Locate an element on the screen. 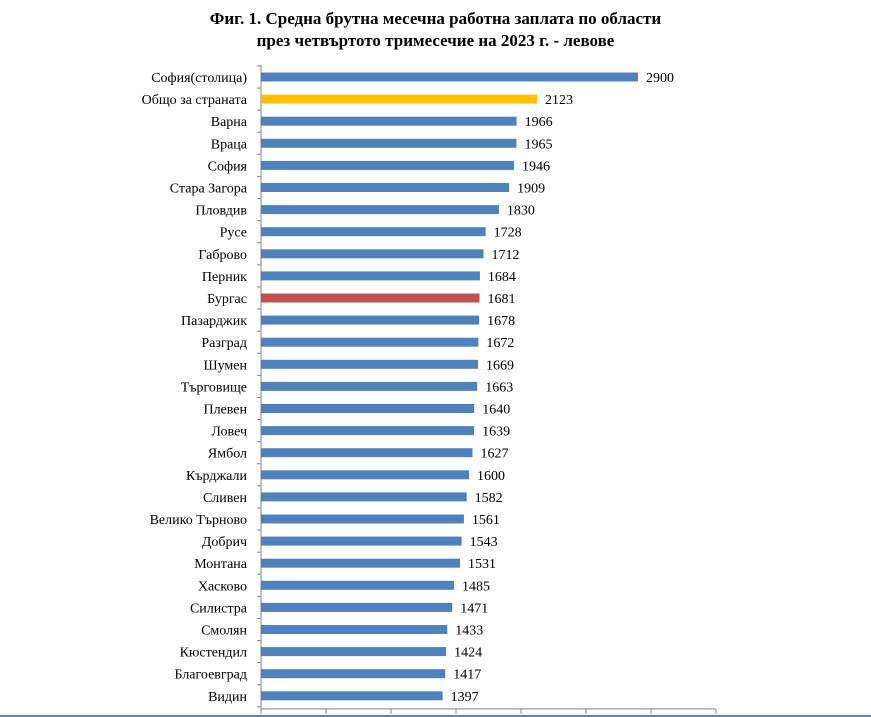 Image resolution: width=871 pixels, height=717 pixels. data-label: 2123 is located at coordinates (559, 100).